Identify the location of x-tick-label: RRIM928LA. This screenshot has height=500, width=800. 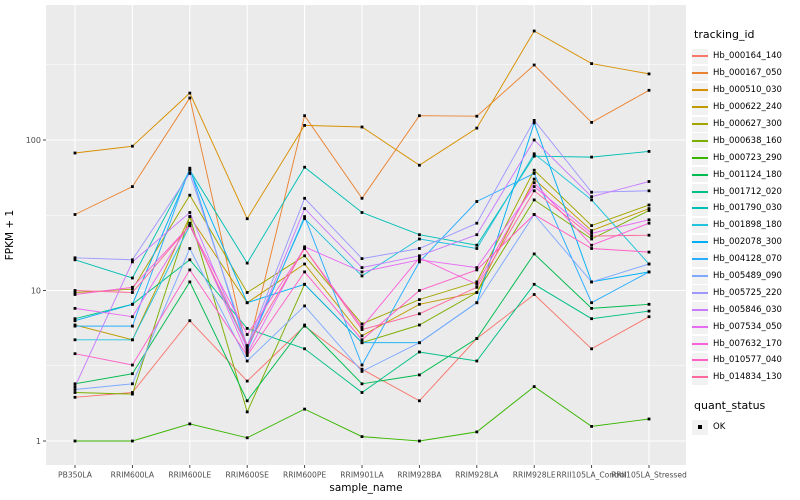
(477, 475).